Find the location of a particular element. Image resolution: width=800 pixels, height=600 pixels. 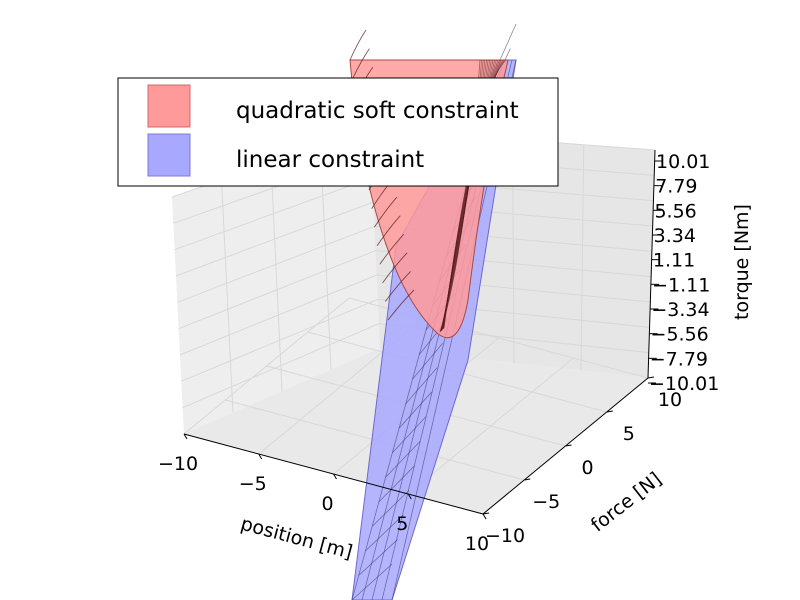

z-tick-label: −7.79 is located at coordinates (679, 359).